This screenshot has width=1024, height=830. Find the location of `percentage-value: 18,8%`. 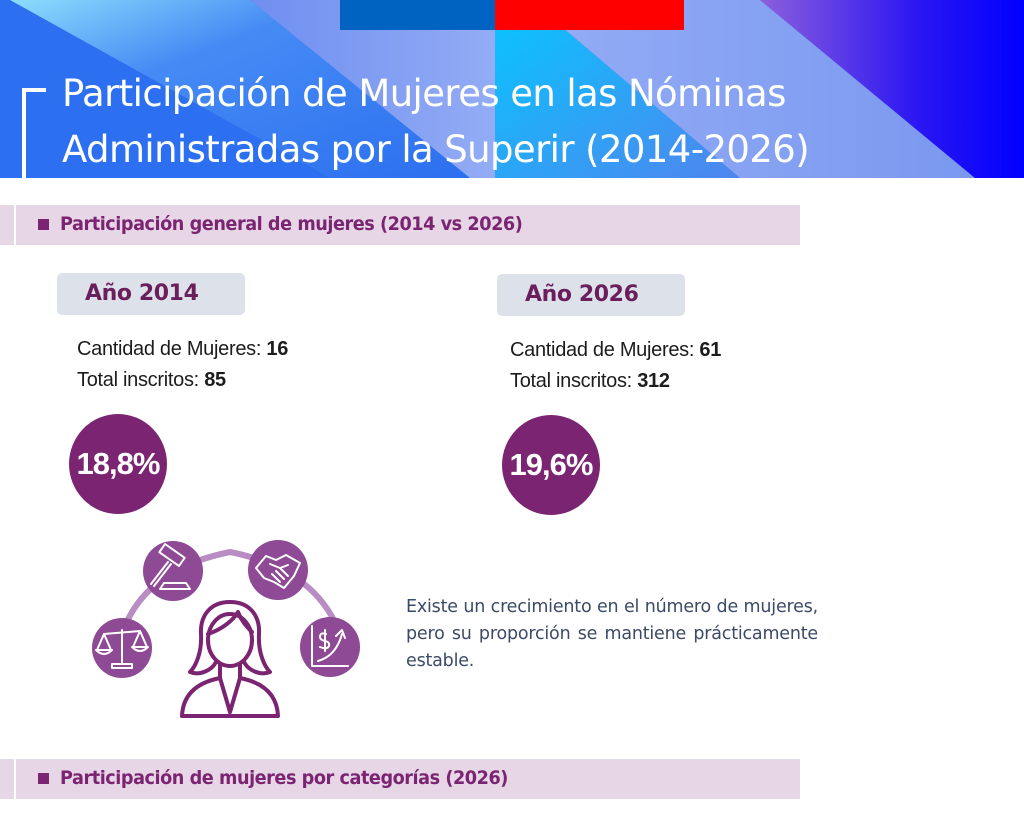

percentage-value: 18,8% is located at coordinates (118, 463).